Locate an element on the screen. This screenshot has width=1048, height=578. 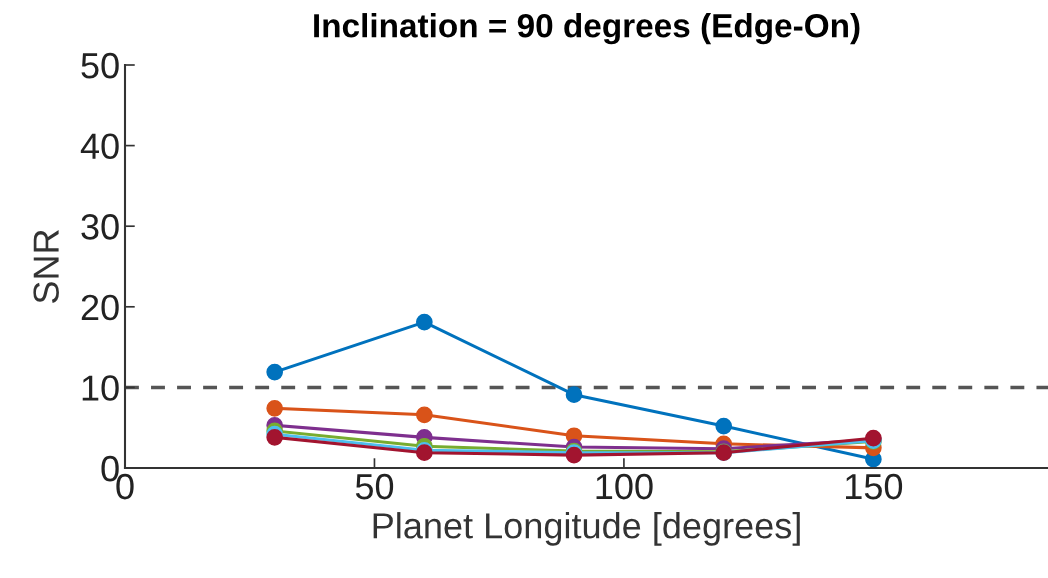
x-tick-label: 100 is located at coordinates (624, 486).